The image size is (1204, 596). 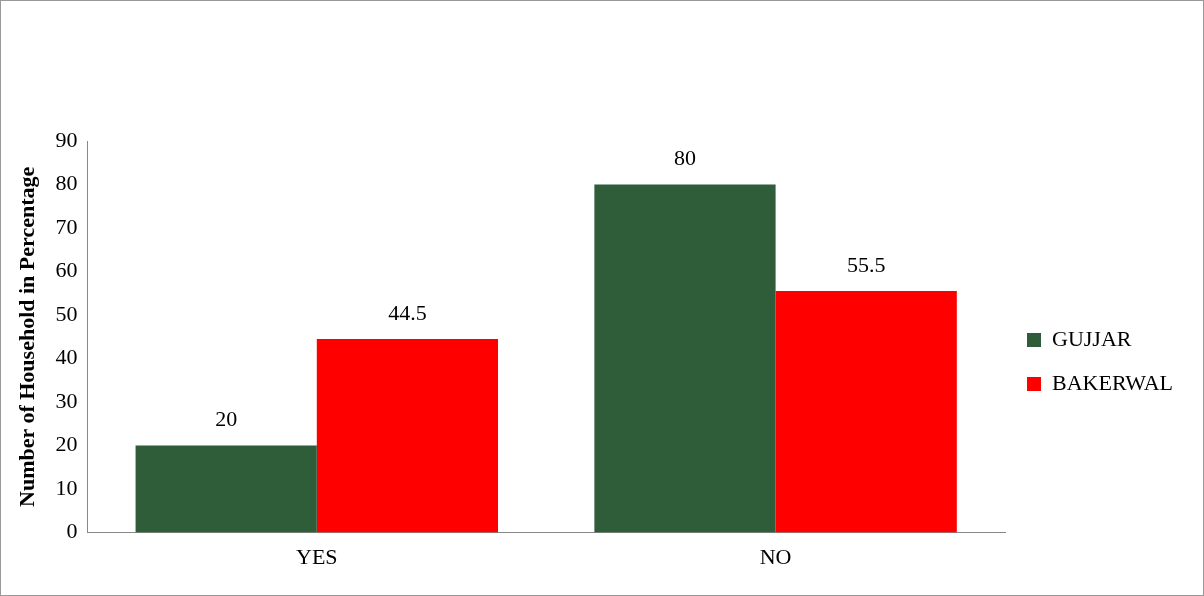 What do you see at coordinates (407, 312) in the screenshot?
I see `data-label: 44.5` at bounding box center [407, 312].